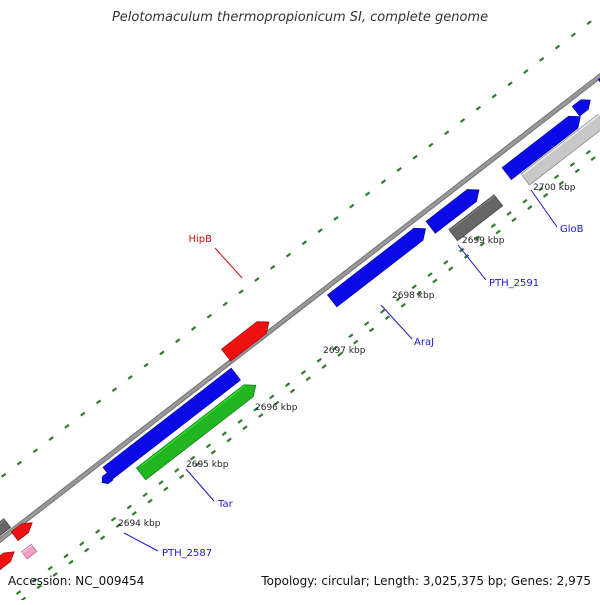  What do you see at coordinates (2, 556) in the screenshot?
I see `gene-red-highlight` at bounding box center [2, 556].